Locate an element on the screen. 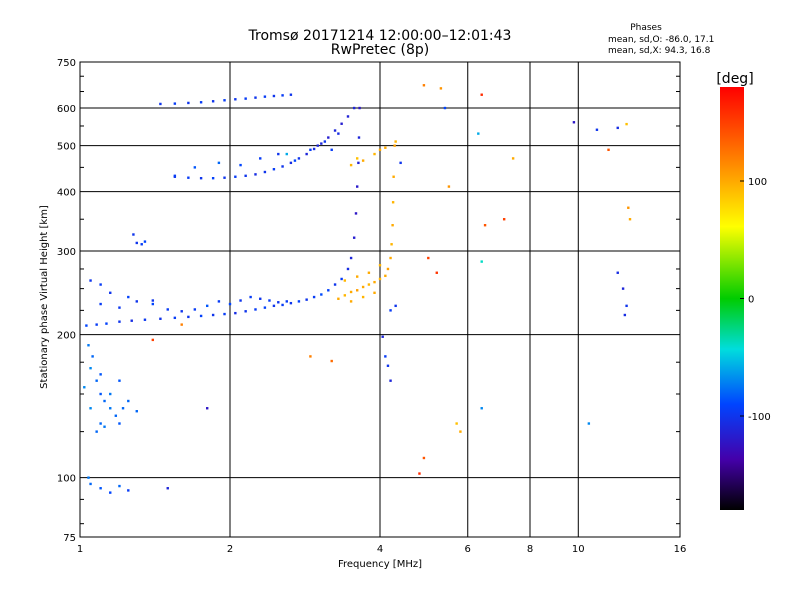 The image size is (800, 600). x-axis-ticks: 1 2 4 6 8 10 16 is located at coordinates (382, 549).